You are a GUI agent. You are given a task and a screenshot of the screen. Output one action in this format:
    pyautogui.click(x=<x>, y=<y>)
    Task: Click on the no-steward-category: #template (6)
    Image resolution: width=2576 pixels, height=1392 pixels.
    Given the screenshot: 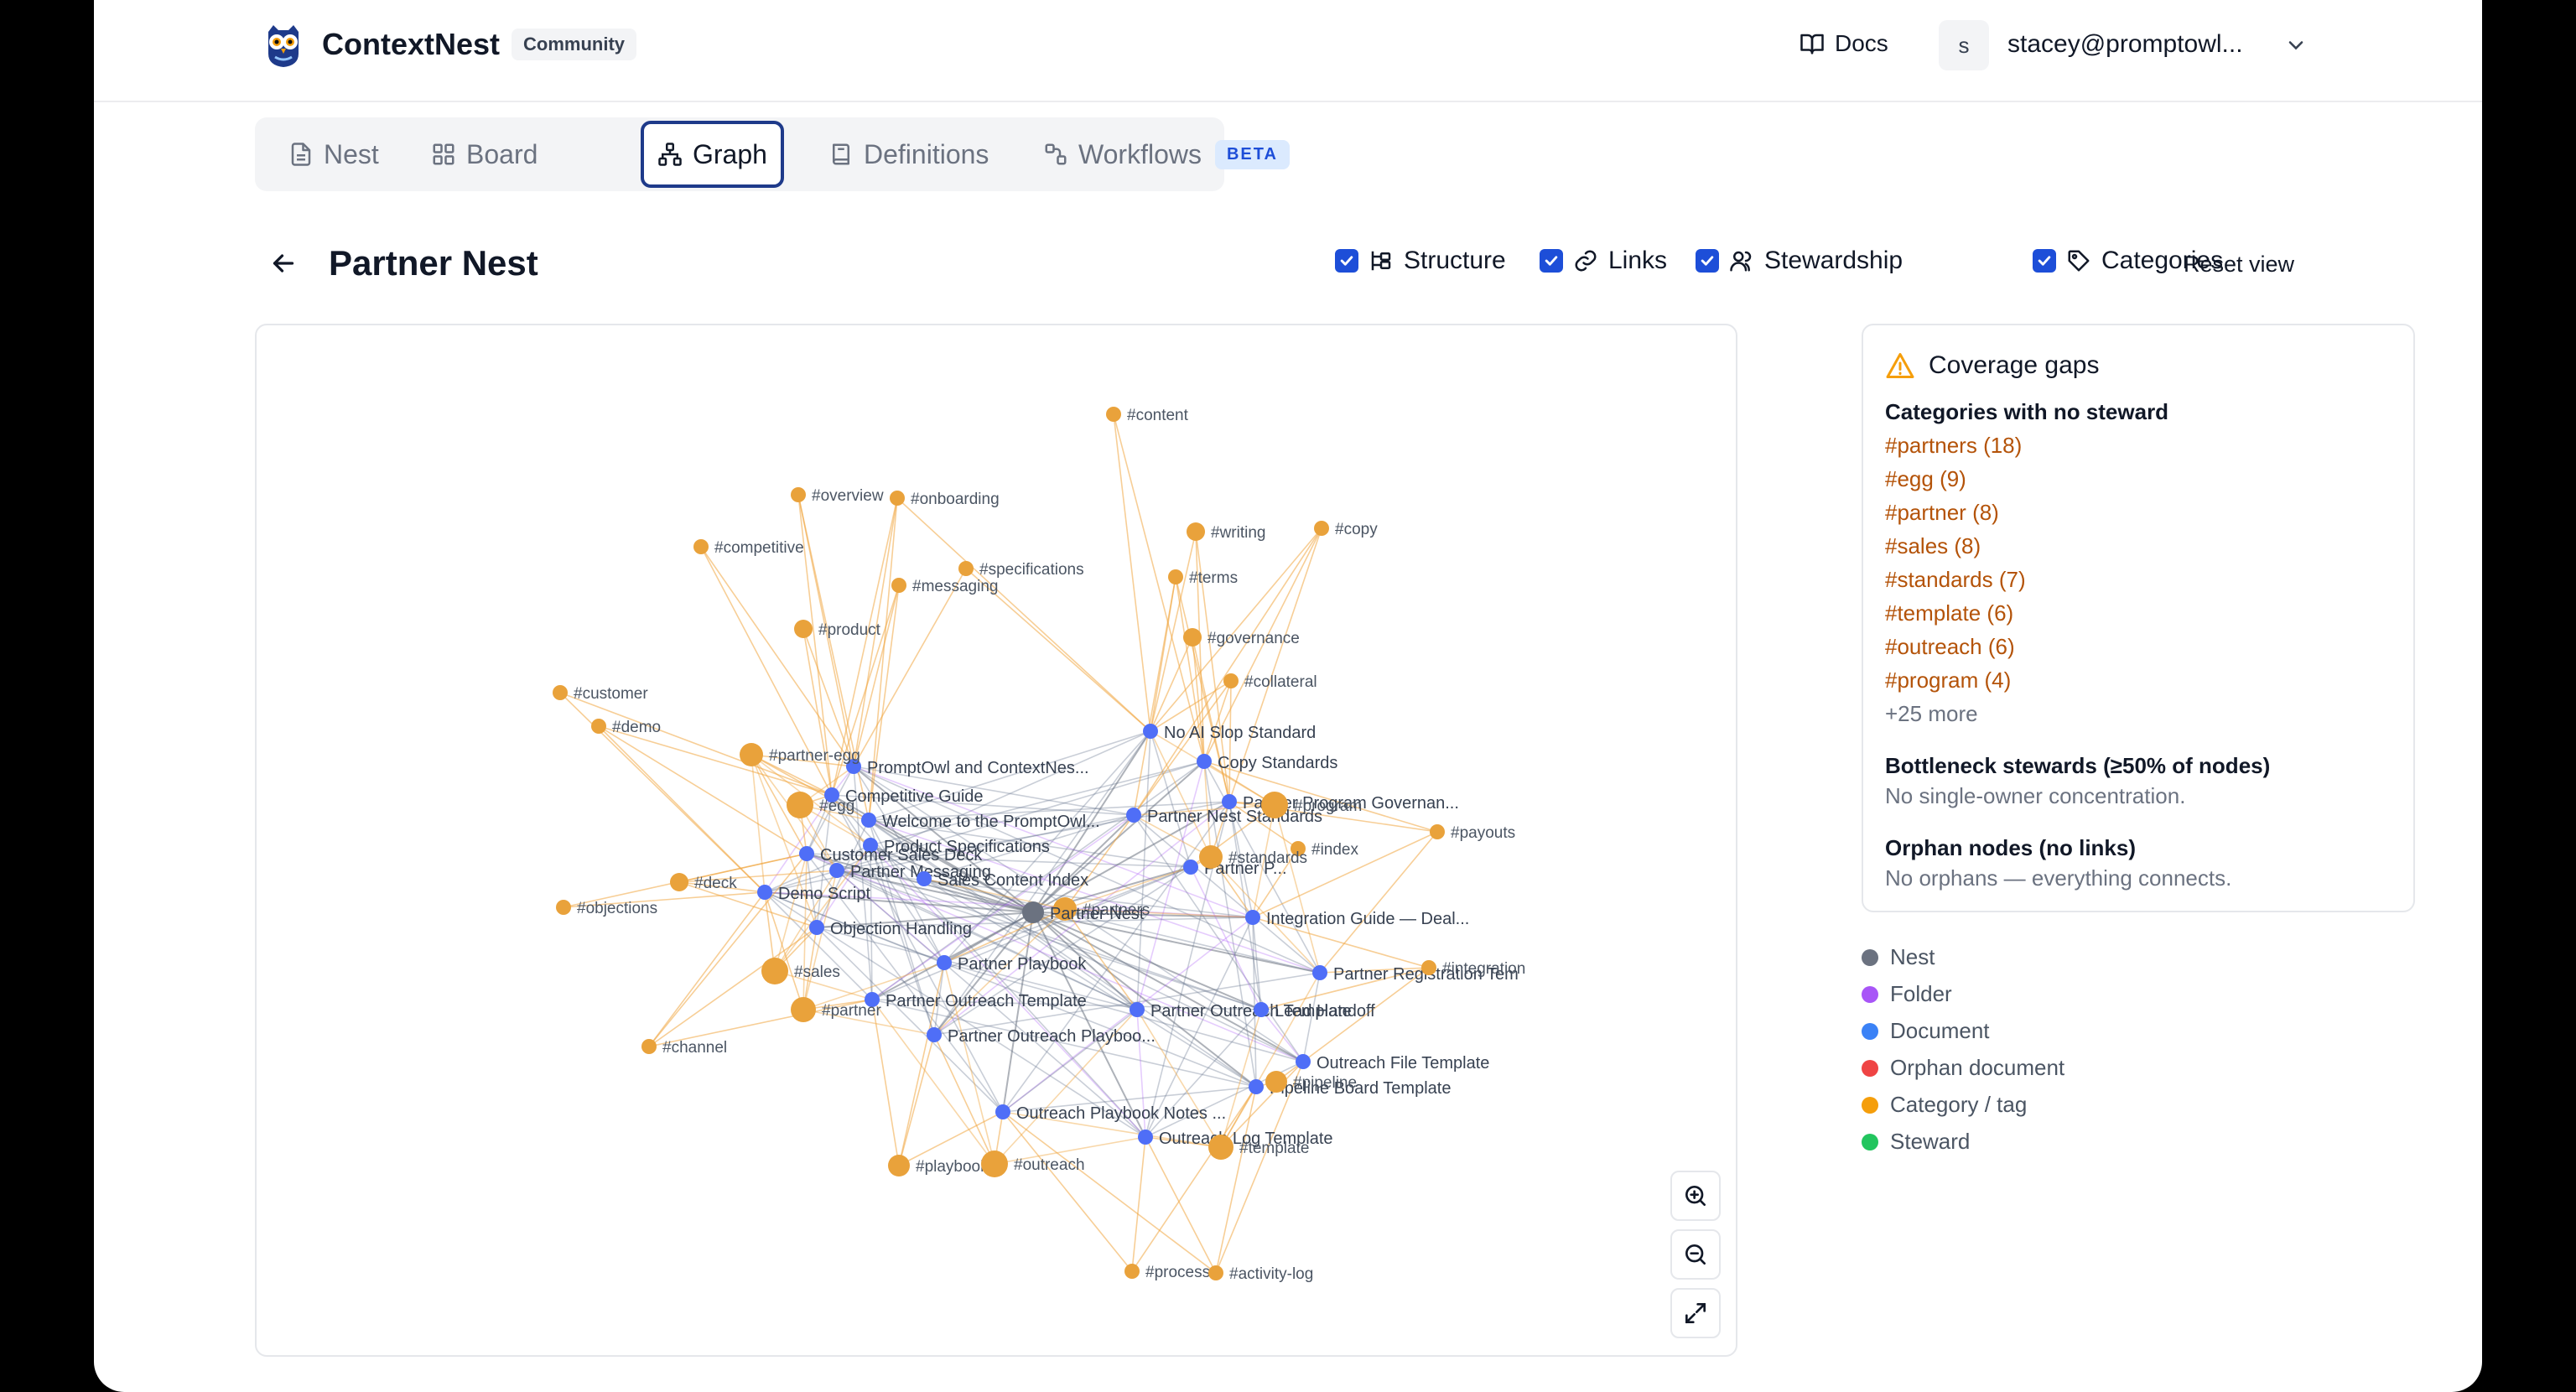 What is the action you would take?
    pyautogui.click(x=1949, y=613)
    